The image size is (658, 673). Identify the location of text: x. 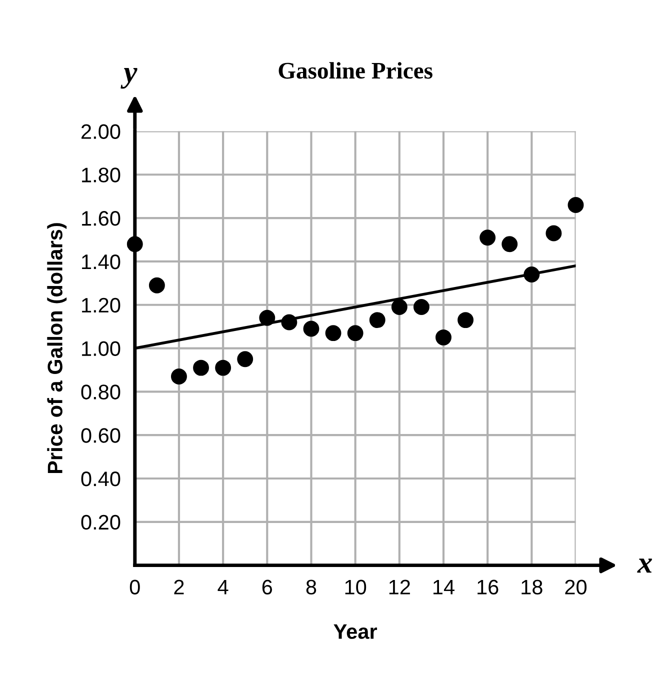
(644, 565).